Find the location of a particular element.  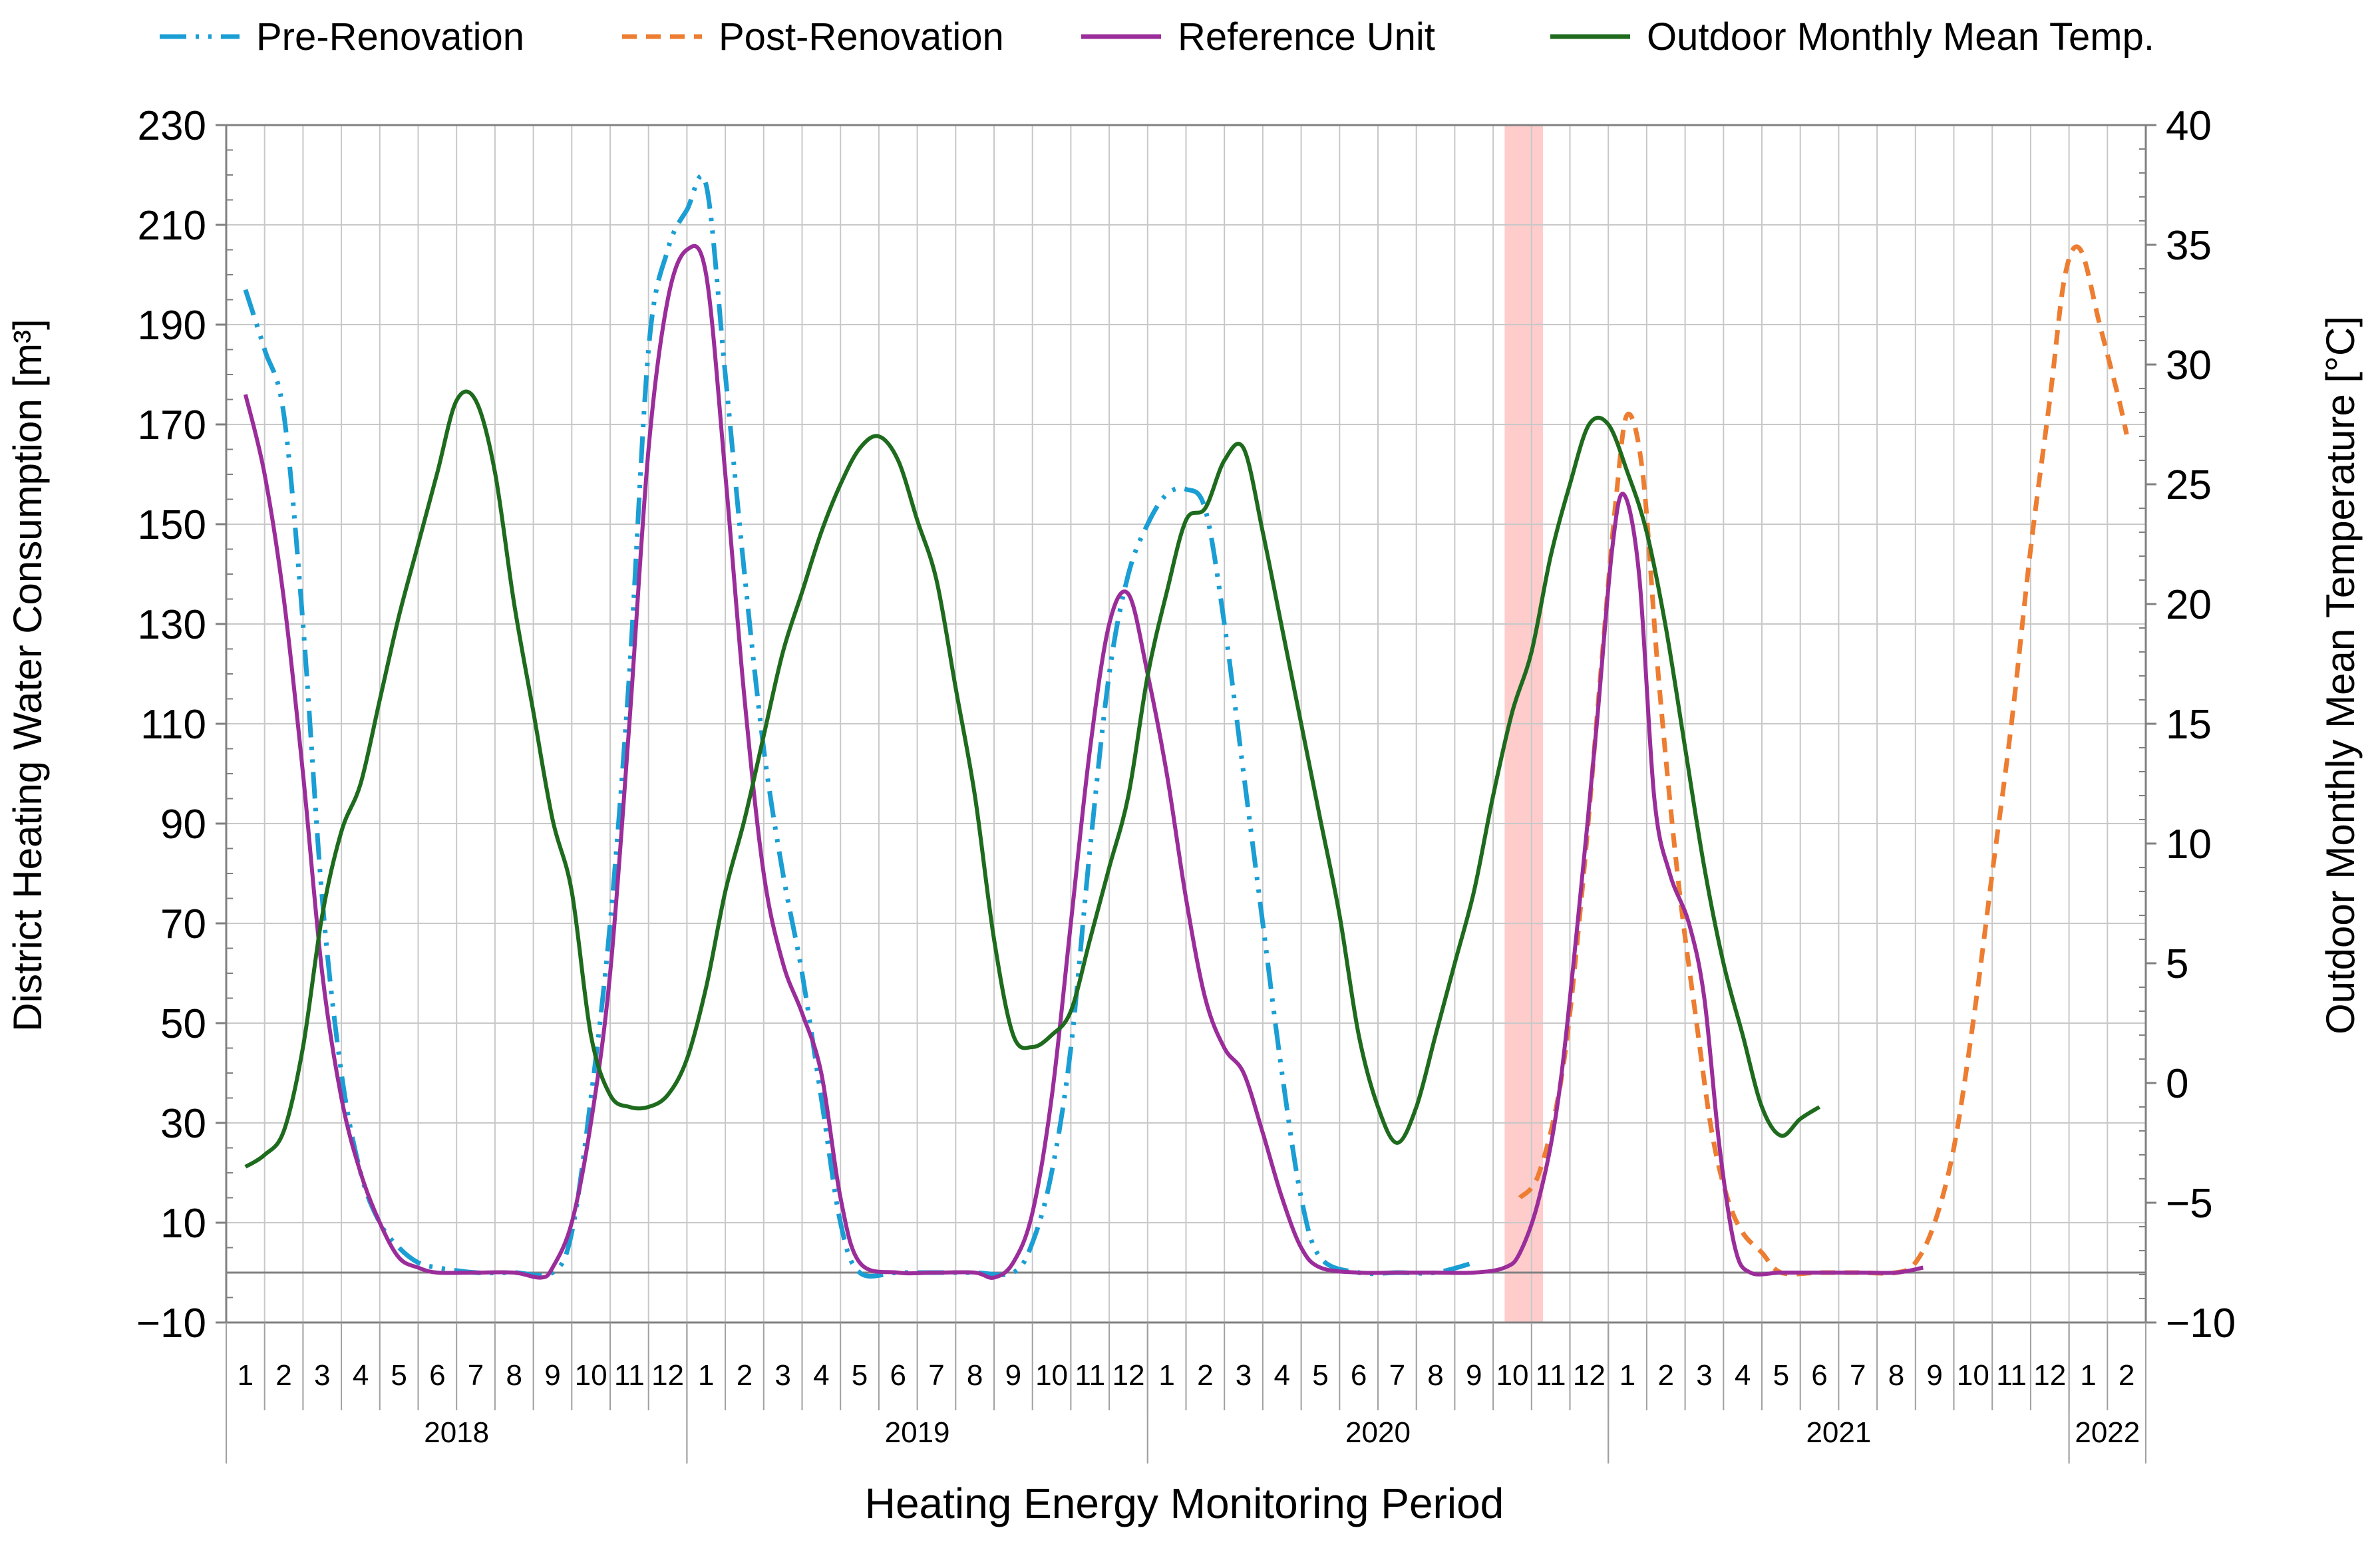

y2-tick-label: 25 is located at coordinates (2189, 485).